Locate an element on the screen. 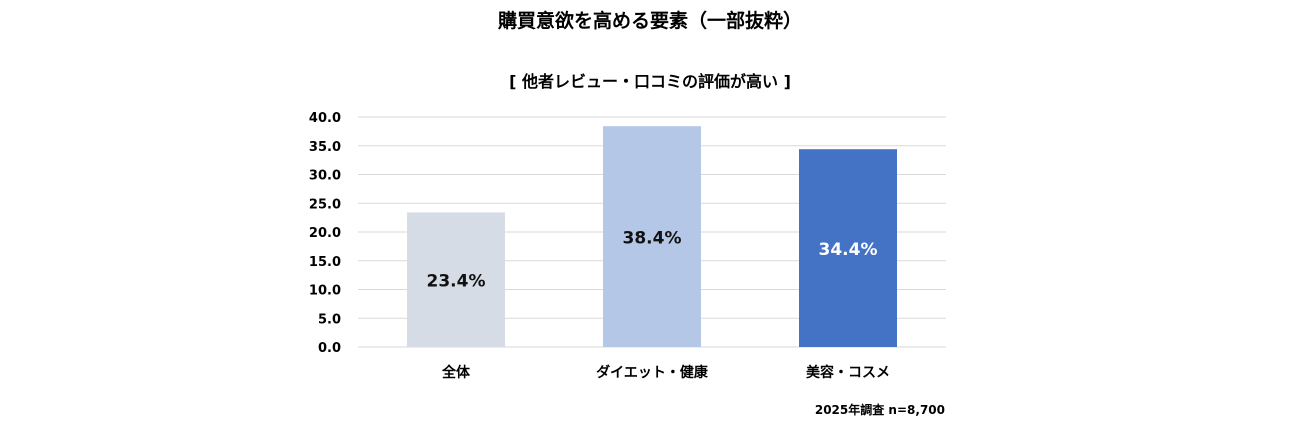  x-tick-label: 美容・コスメ is located at coordinates (848, 372).